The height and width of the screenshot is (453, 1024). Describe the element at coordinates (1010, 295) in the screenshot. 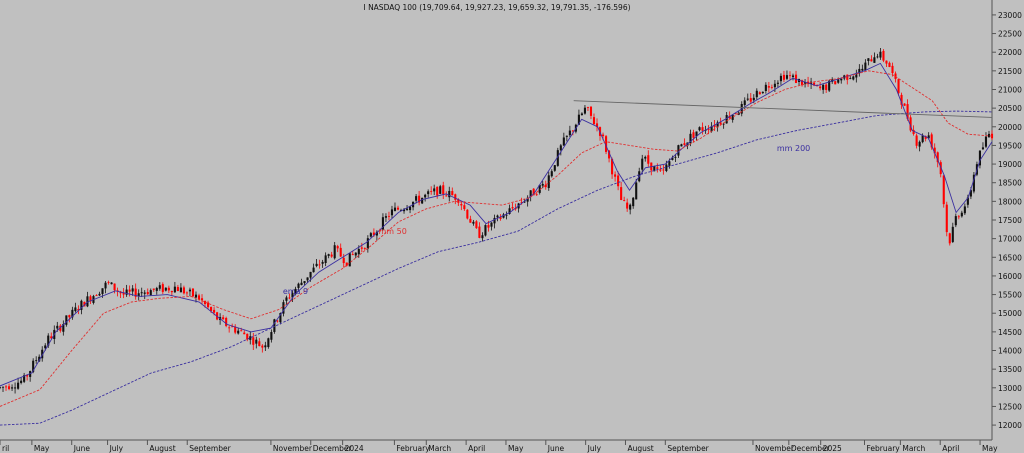

I see `y-tick-label: 15500` at that location.